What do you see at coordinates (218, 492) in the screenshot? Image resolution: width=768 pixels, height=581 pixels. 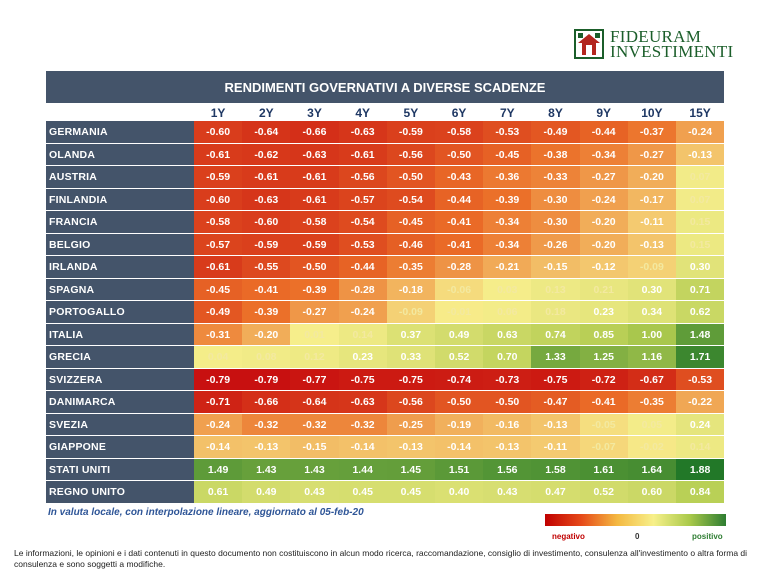 I see `heatmap-cell: 0.61` at bounding box center [218, 492].